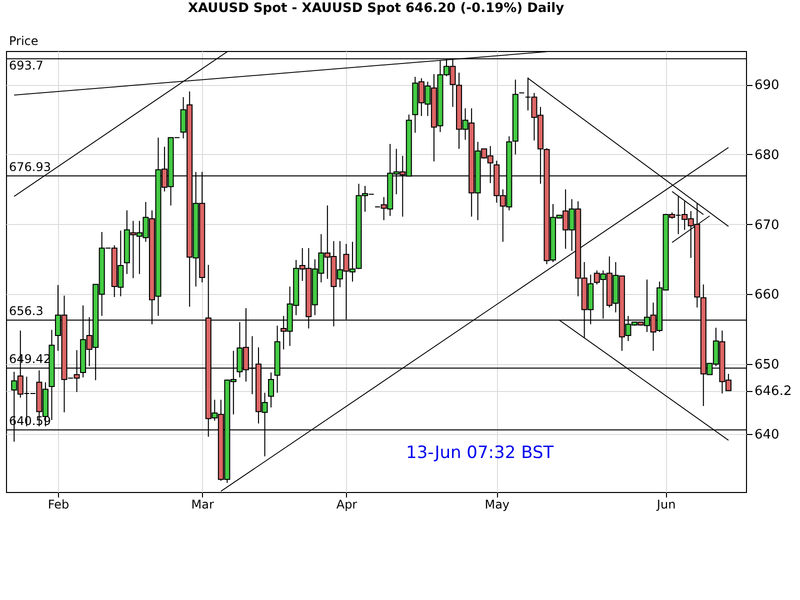  I want to click on x-tick-label: Feb, so click(59, 505).